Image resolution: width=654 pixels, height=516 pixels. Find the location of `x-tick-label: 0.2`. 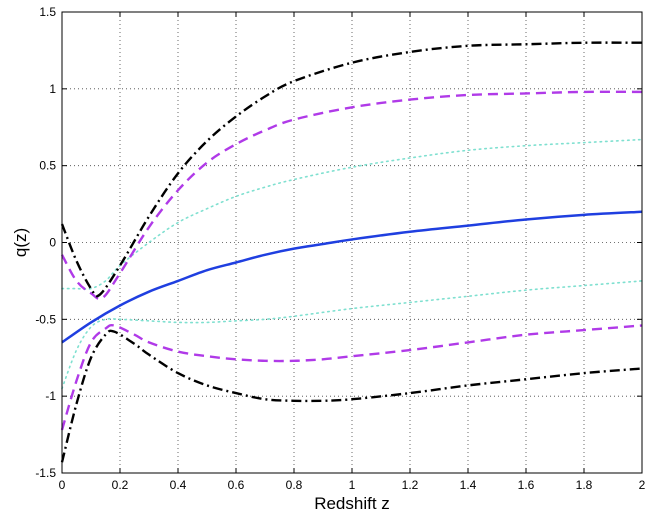

x-tick-label: 0.2 is located at coordinates (120, 485).